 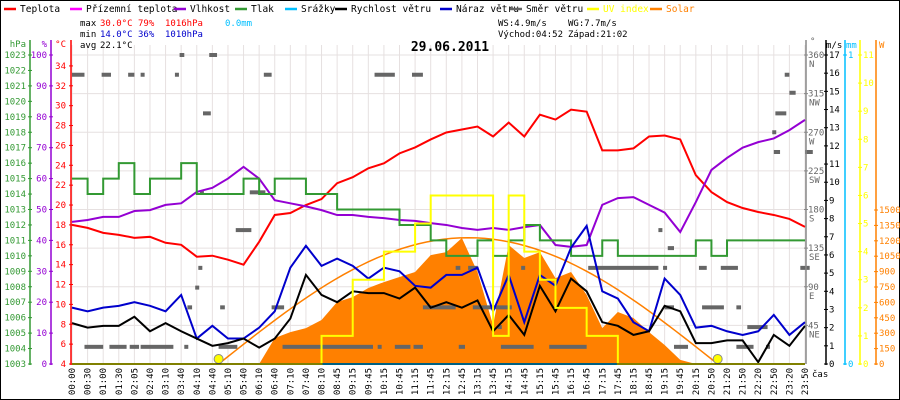 What do you see at coordinates (887, 334) in the screenshot?
I see `axis-tick-label: 300` at bounding box center [887, 334].